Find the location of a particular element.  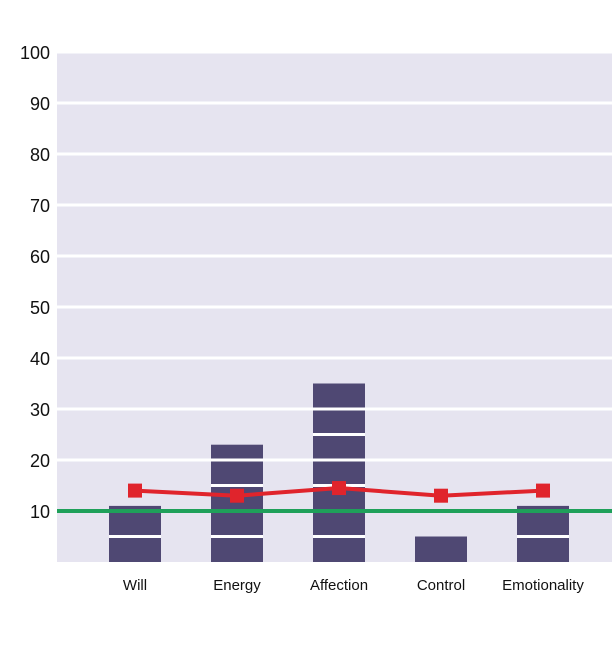

y-tick-label: 60 is located at coordinates (40, 257).